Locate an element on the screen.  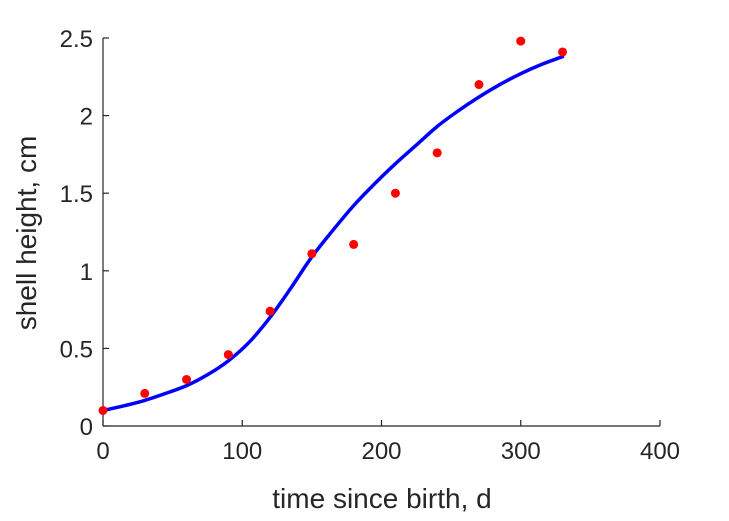
y-axis-title: shell height, cm is located at coordinates (26, 233).